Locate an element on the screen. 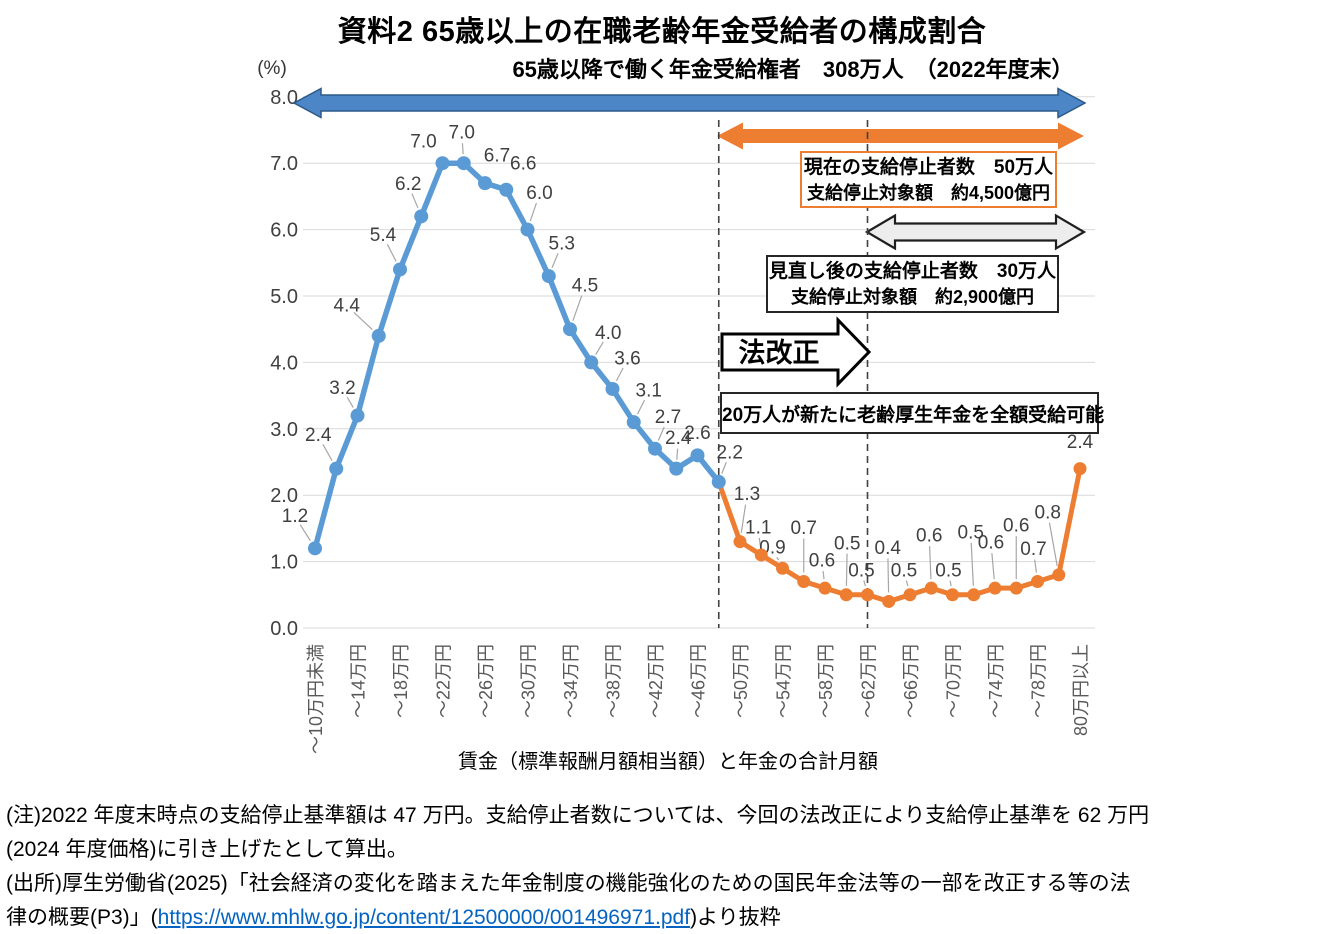 Image resolution: width=1324 pixels, height=934 pixels. x-tick-label: 80万円以上 is located at coordinates (1081, 690).